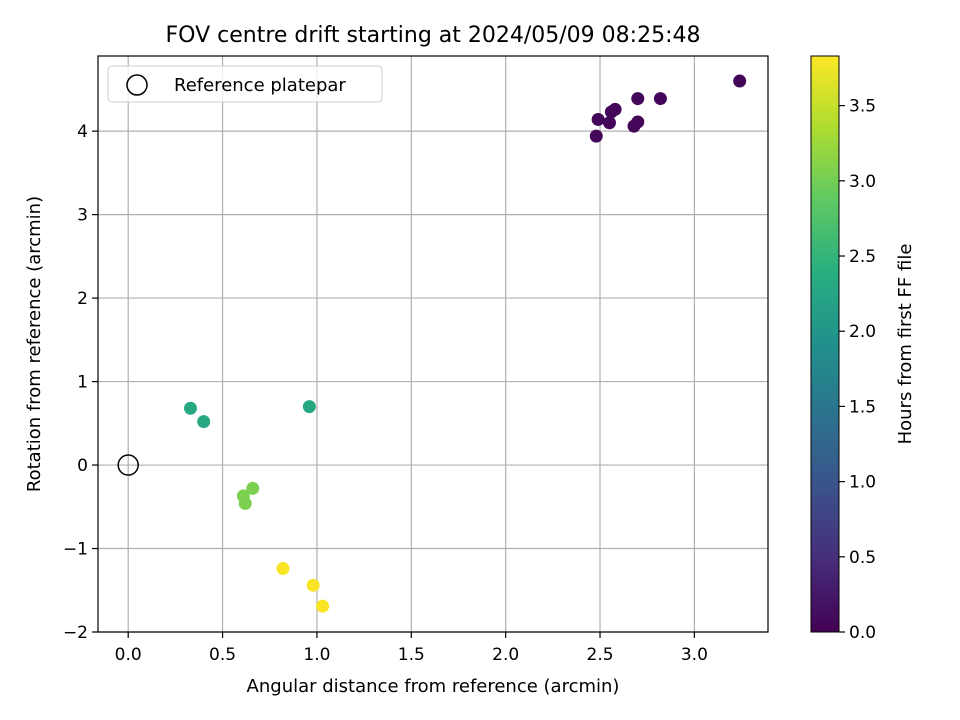  I want to click on colorbar-tick-label: 0.5, so click(862, 558).